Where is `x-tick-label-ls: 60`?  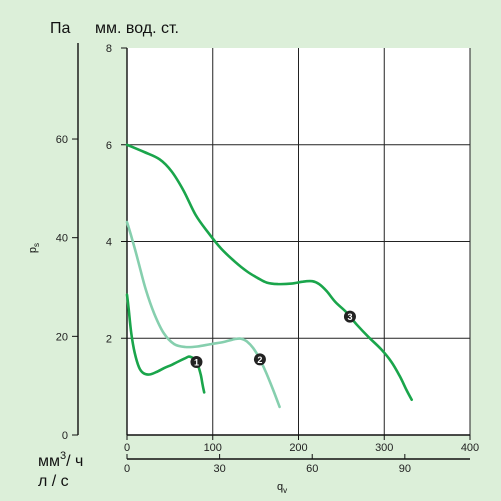
x-tick-label-ls: 60 is located at coordinates (312, 469).